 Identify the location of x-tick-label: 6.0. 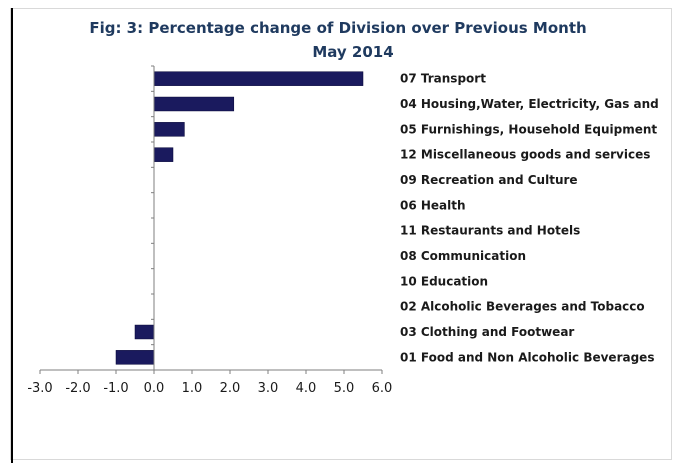
(382, 388).